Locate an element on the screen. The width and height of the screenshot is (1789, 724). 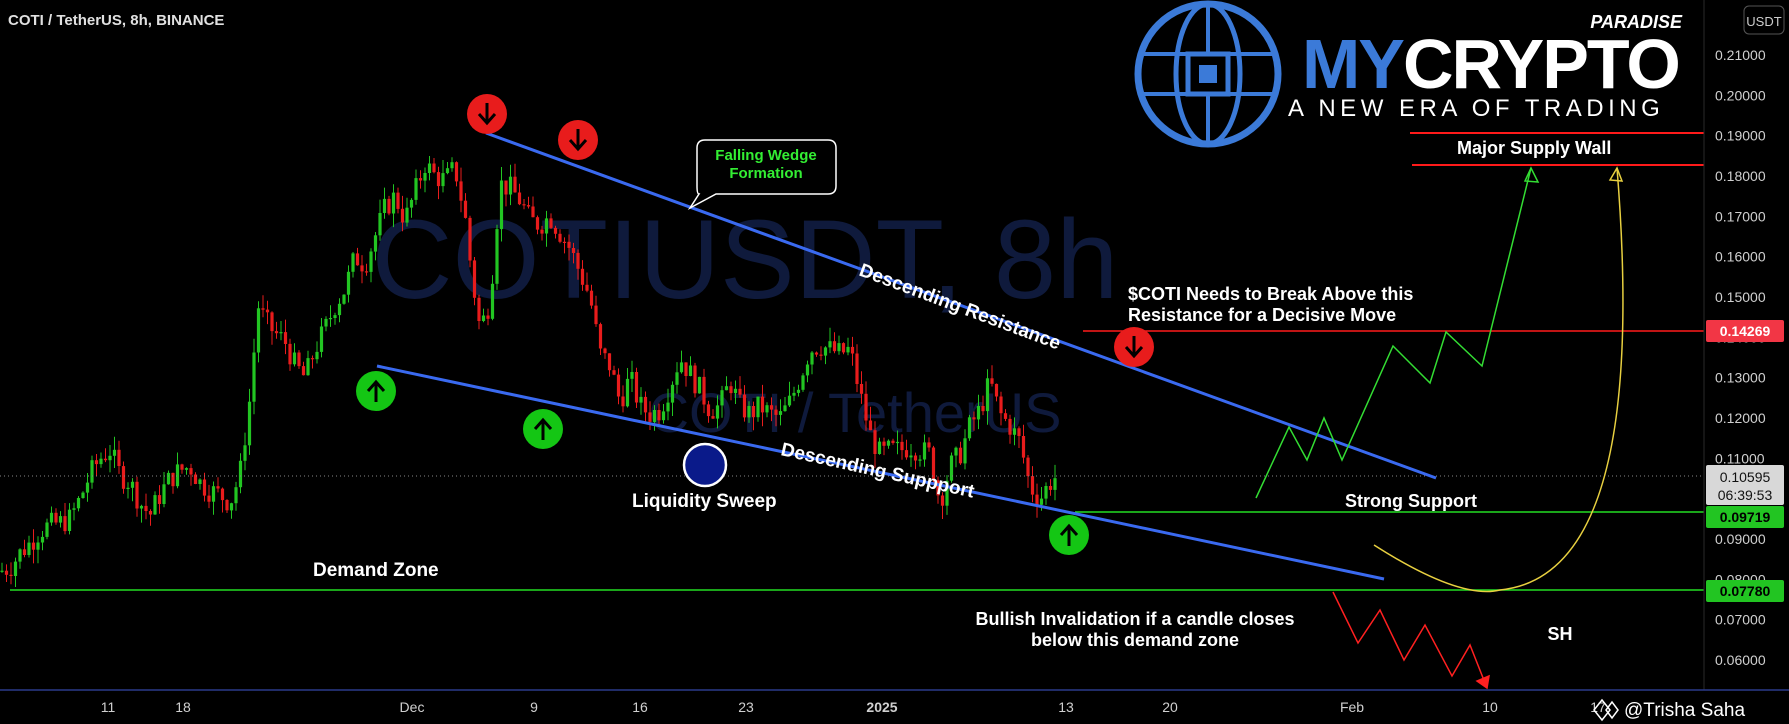
bullish-projection-arrowhead is located at coordinates (1531, 174).